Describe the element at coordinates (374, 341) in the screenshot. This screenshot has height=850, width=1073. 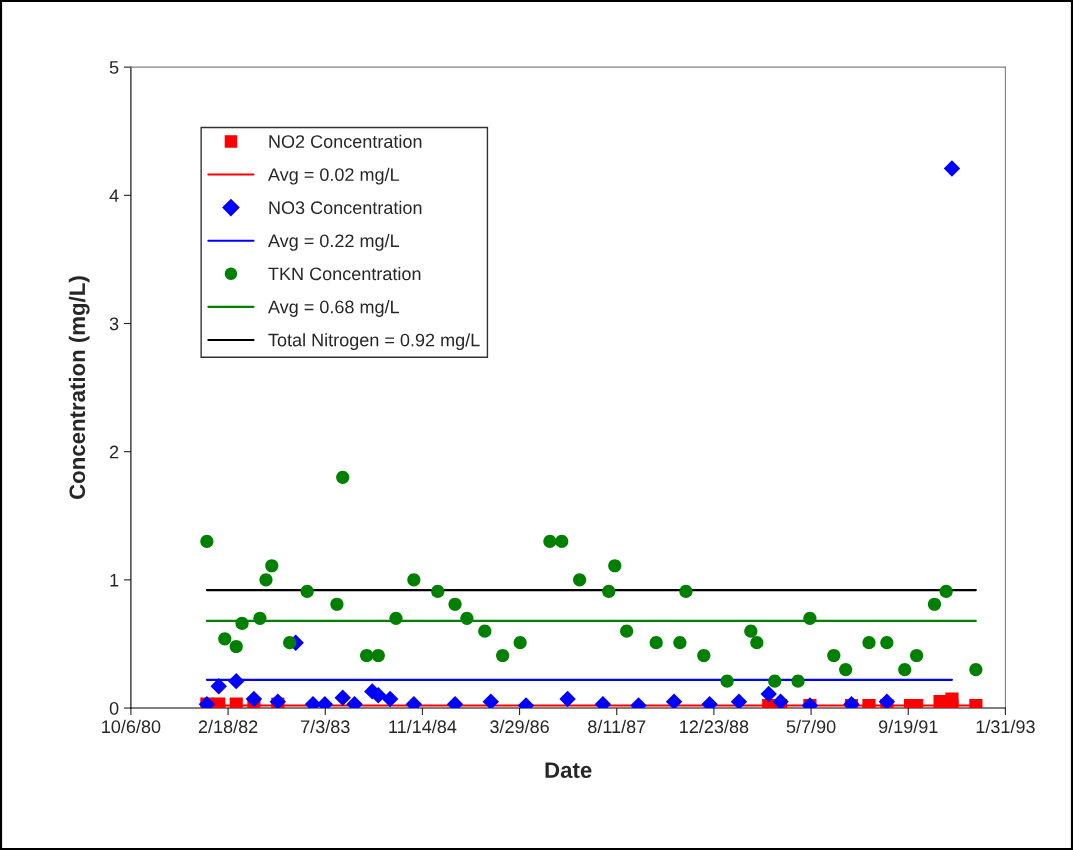
I see `legend-label: Total Nitrogen = 0.92 mg/L` at that location.